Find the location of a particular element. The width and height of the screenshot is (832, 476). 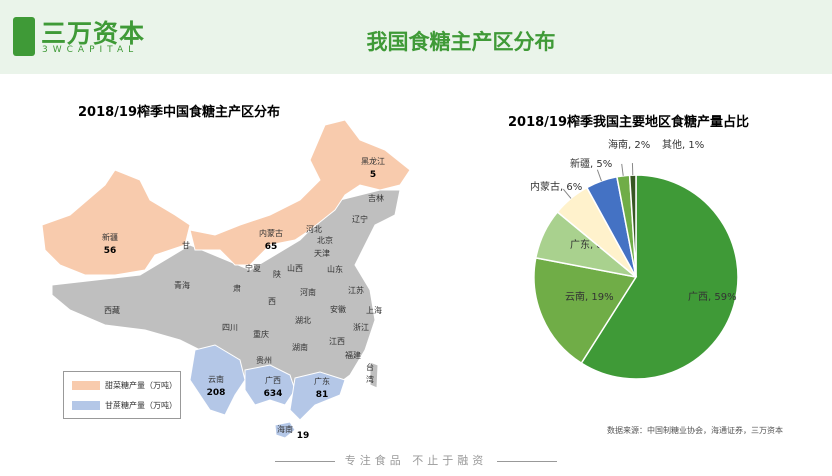

map-region-guangdong is located at coordinates (317, 396).